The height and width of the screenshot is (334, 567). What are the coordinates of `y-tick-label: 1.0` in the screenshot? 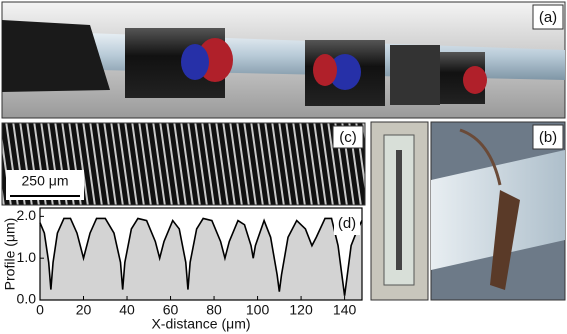 It's located at (27, 257).